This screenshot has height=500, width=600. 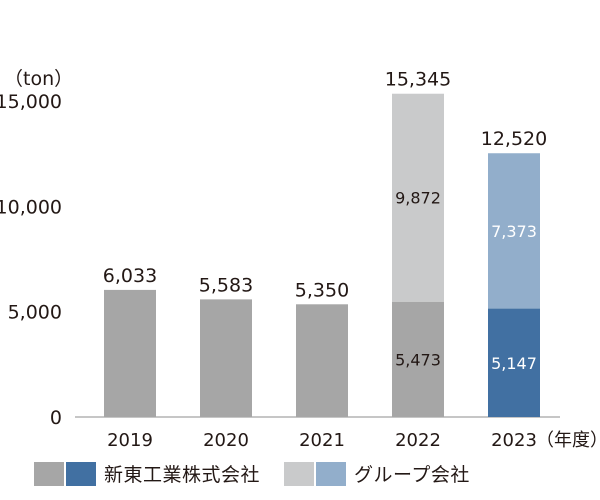 I want to click on bar-segment-label: 5,147, so click(x=514, y=363).